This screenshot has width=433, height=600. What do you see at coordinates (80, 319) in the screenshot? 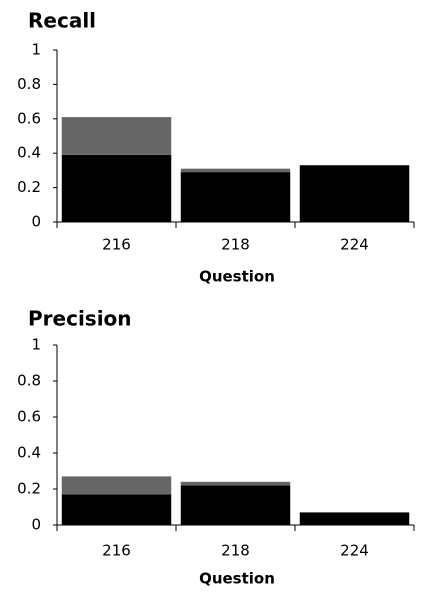
I see `chart-title: Precision` at bounding box center [80, 319].